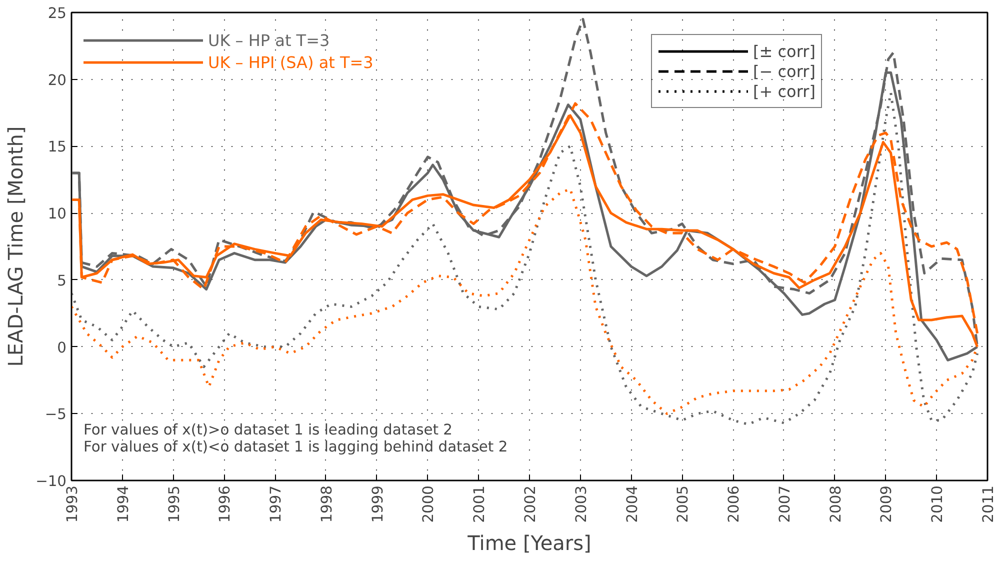 Image resolution: width=999 pixels, height=565 pixels. I want to click on y-tick-label: 10, so click(57, 214).